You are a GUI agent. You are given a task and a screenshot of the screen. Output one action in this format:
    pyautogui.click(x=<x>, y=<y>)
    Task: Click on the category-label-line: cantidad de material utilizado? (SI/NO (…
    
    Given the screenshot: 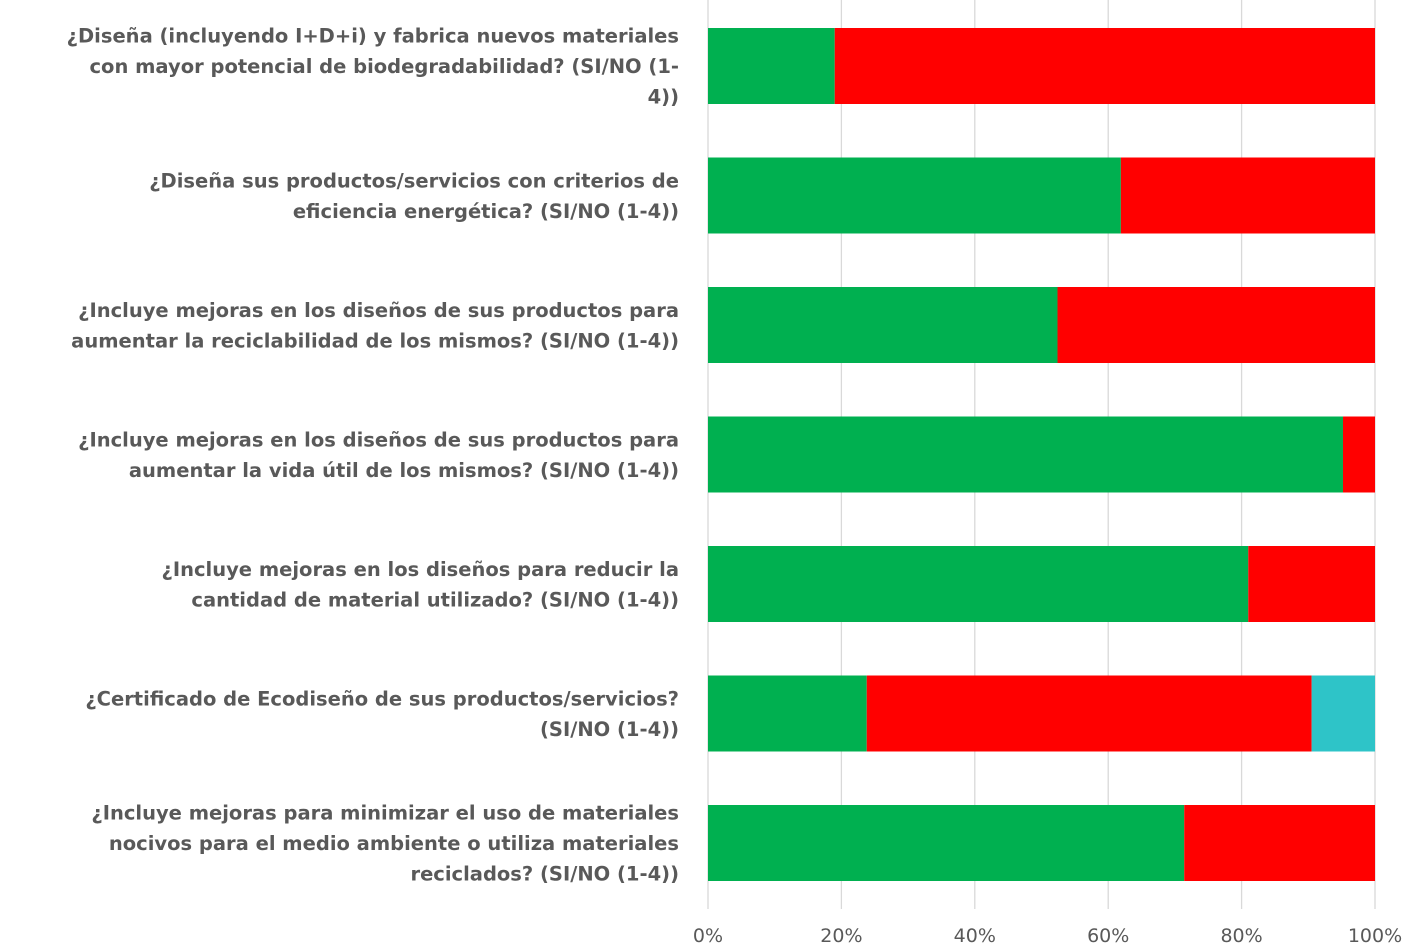 What is the action you would take?
    pyautogui.click(x=435, y=599)
    